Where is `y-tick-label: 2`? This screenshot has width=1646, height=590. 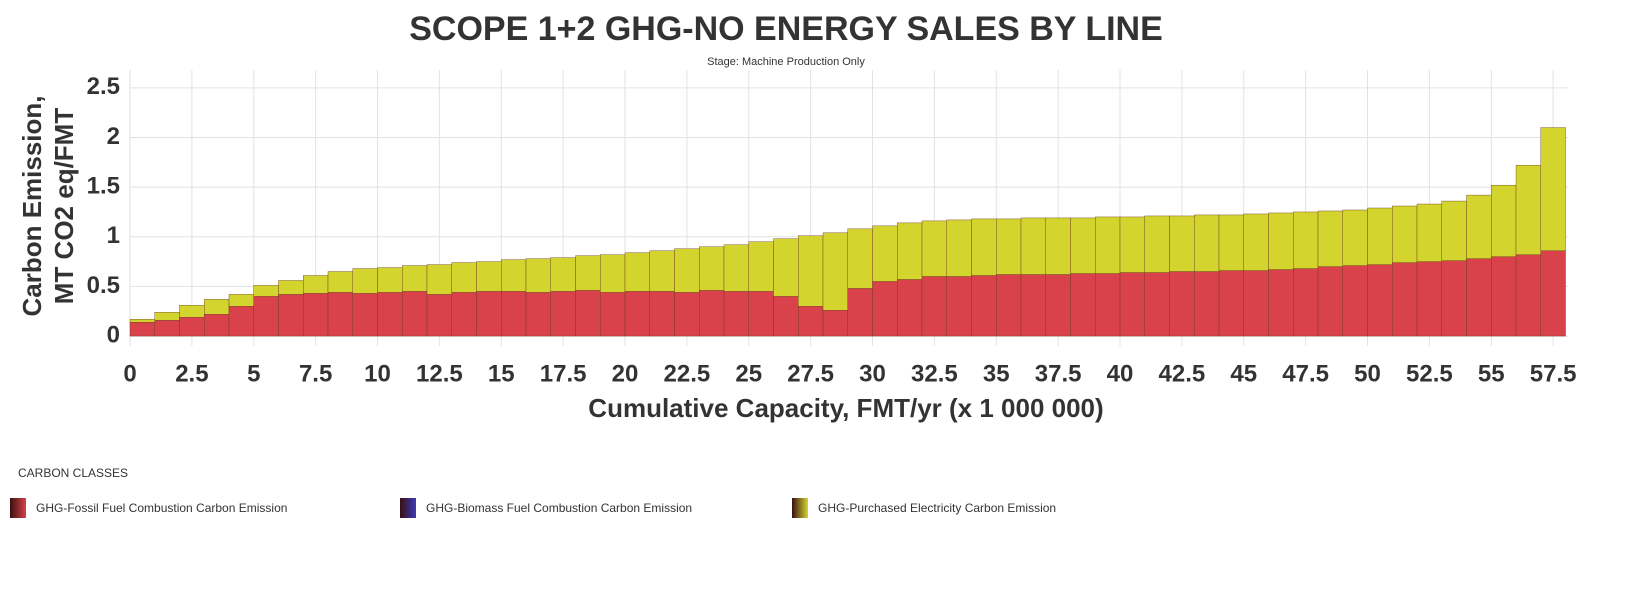 y-tick-label: 2 is located at coordinates (113, 136).